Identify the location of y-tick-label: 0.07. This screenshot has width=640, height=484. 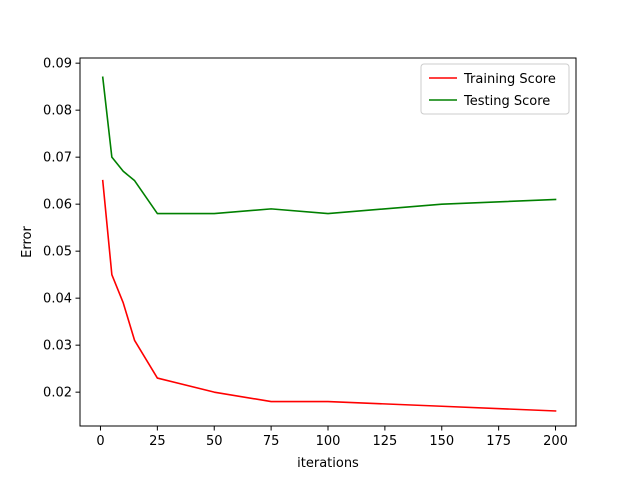
(57, 158).